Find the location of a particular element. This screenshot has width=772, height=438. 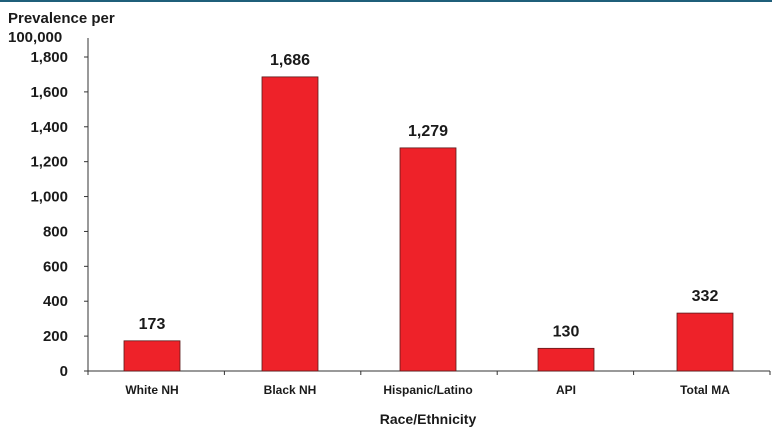

x-axis-label: Race/Ethnicity is located at coordinates (428, 419).